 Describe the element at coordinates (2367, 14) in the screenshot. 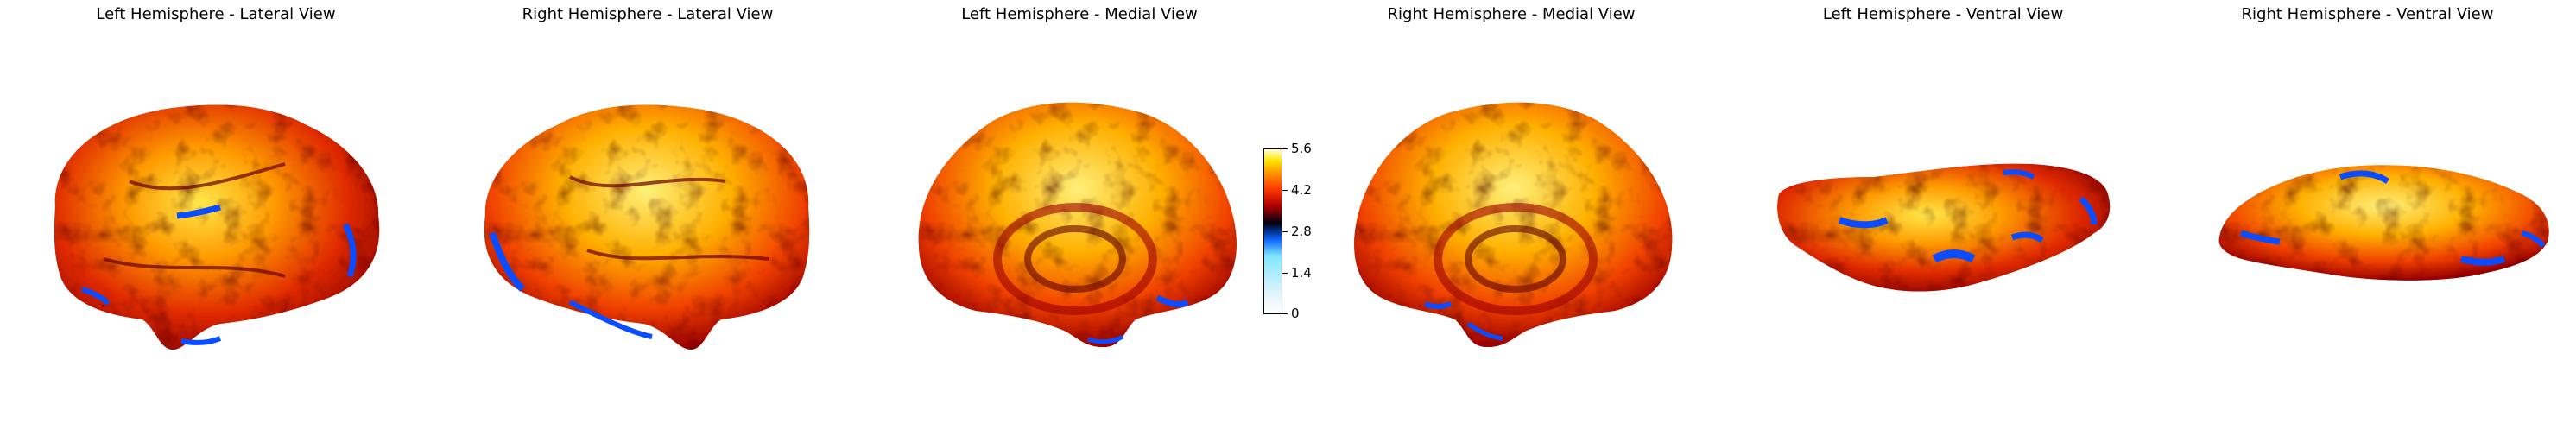

I see `panel-title: Right Hemisphere - Ventral View` at that location.